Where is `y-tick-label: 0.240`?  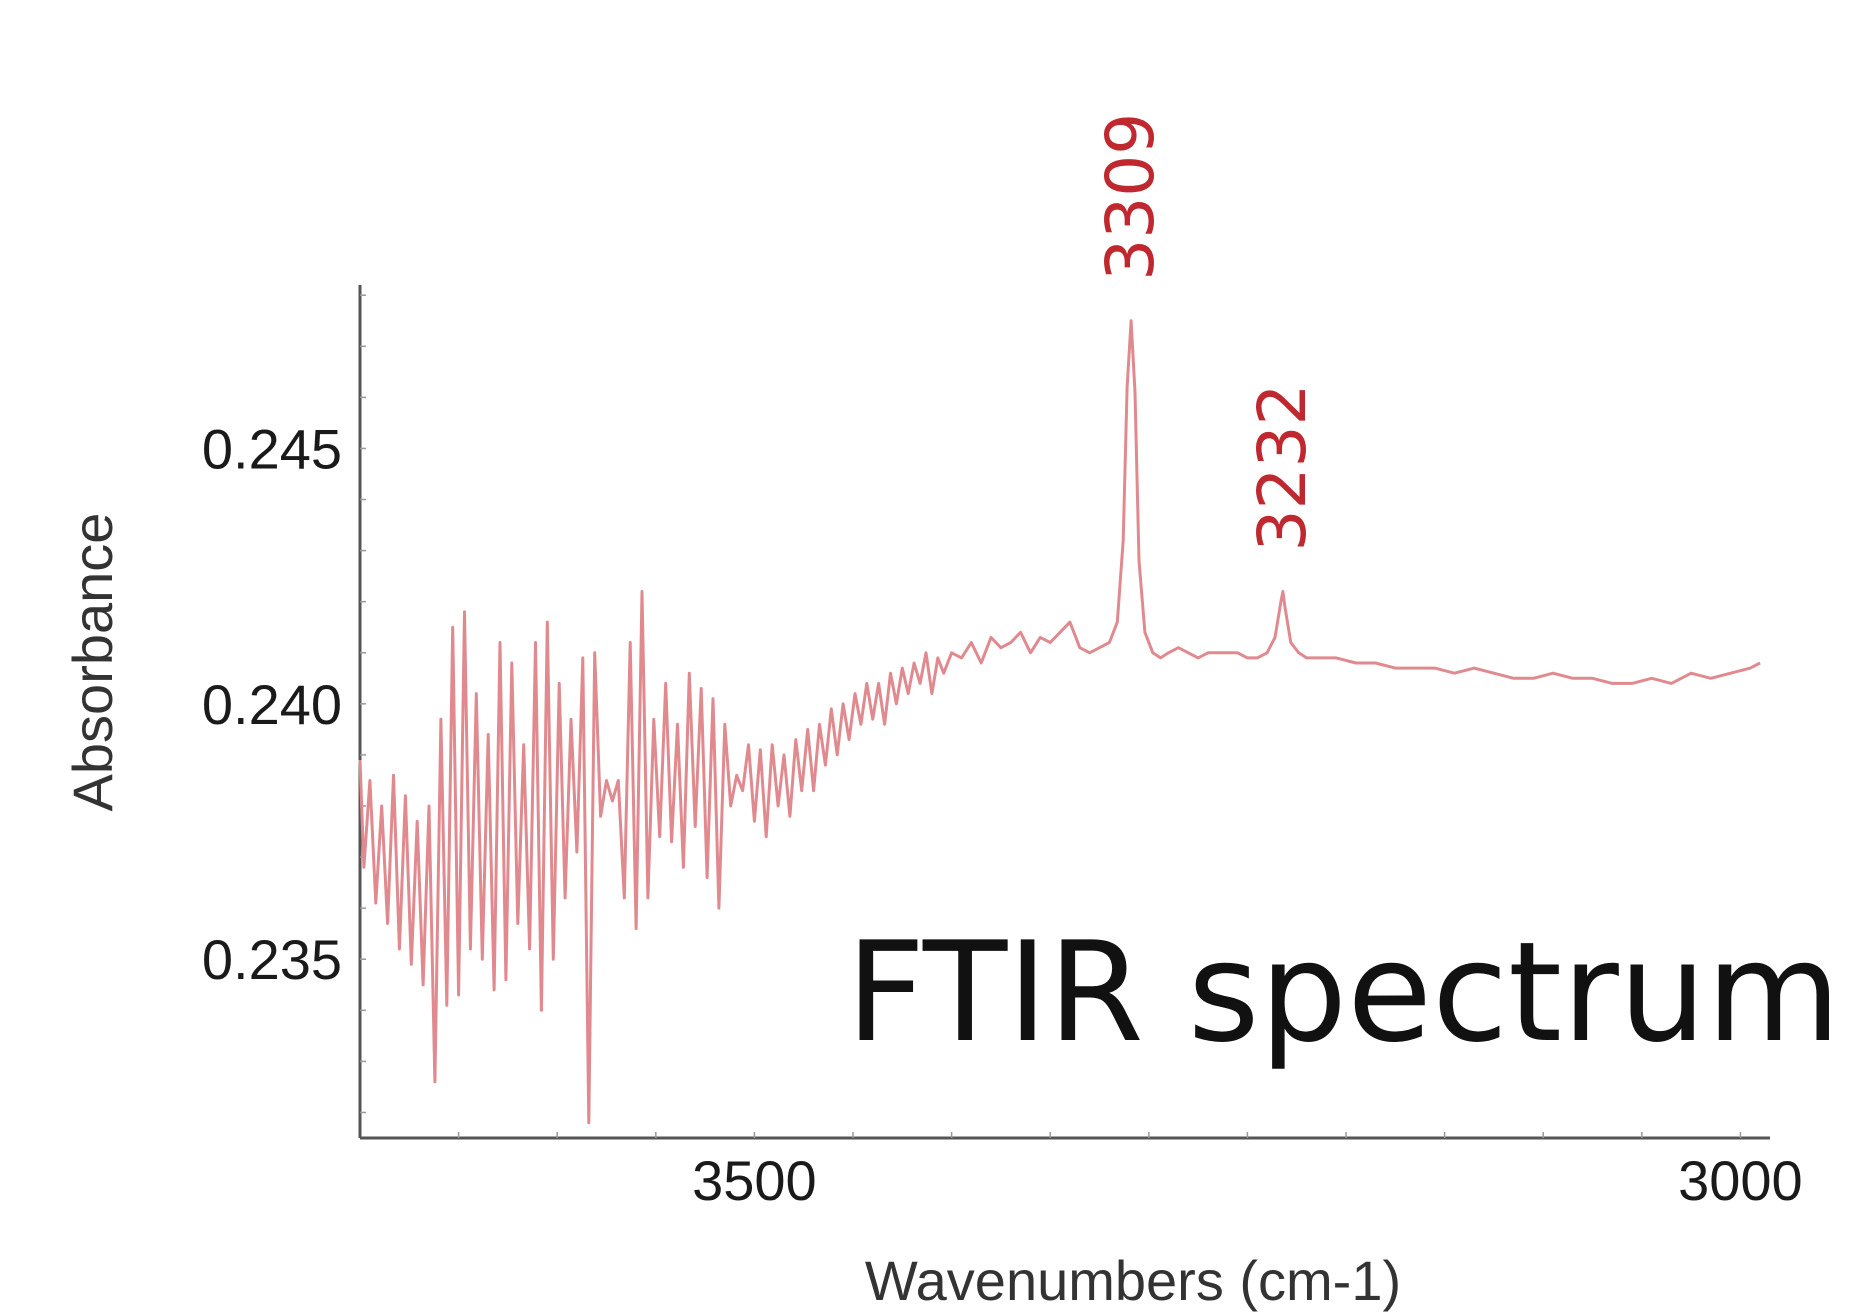 y-tick-label: 0.240 is located at coordinates (272, 704).